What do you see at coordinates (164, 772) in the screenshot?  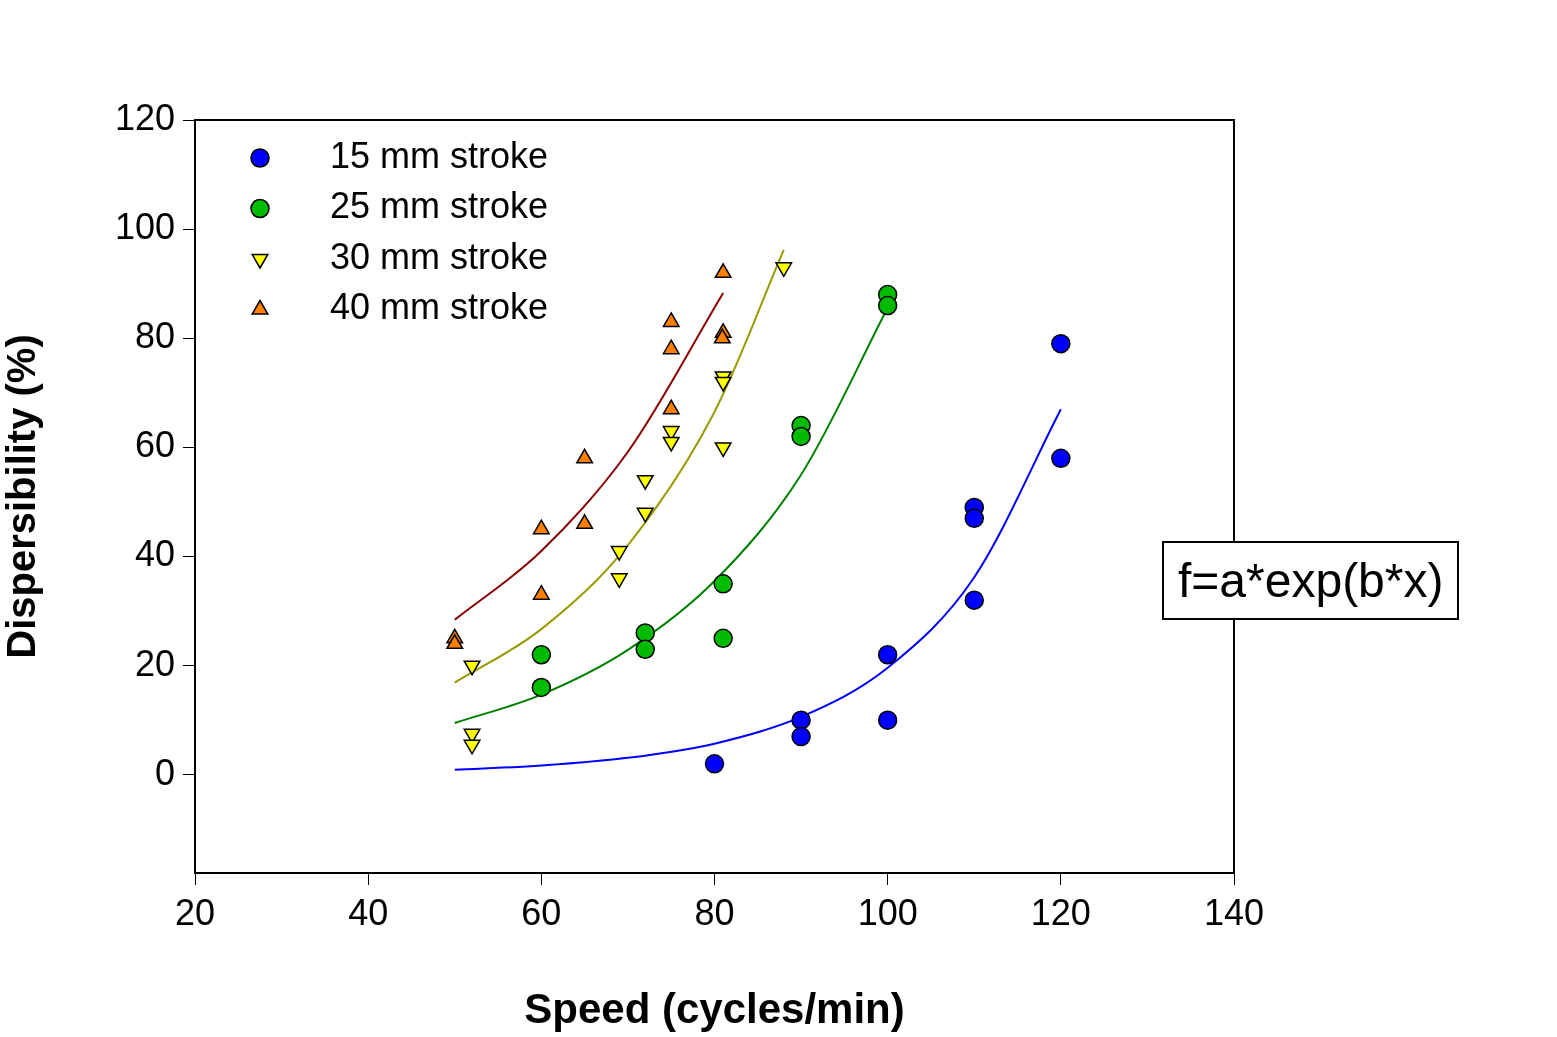 I see `y-tick-label: 0` at bounding box center [164, 772].